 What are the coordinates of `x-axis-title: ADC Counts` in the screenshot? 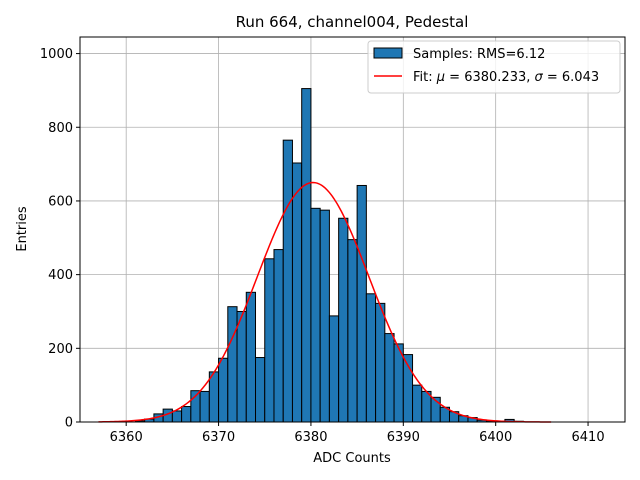 It's located at (352, 458).